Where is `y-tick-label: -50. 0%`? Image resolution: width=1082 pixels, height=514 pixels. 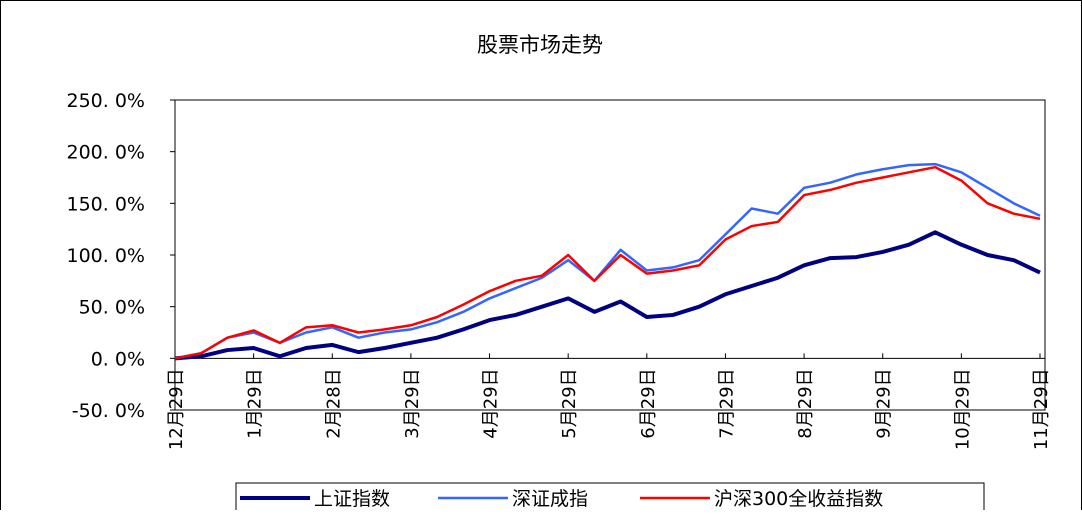 y-tick-label: -50. 0% is located at coordinates (108, 411).